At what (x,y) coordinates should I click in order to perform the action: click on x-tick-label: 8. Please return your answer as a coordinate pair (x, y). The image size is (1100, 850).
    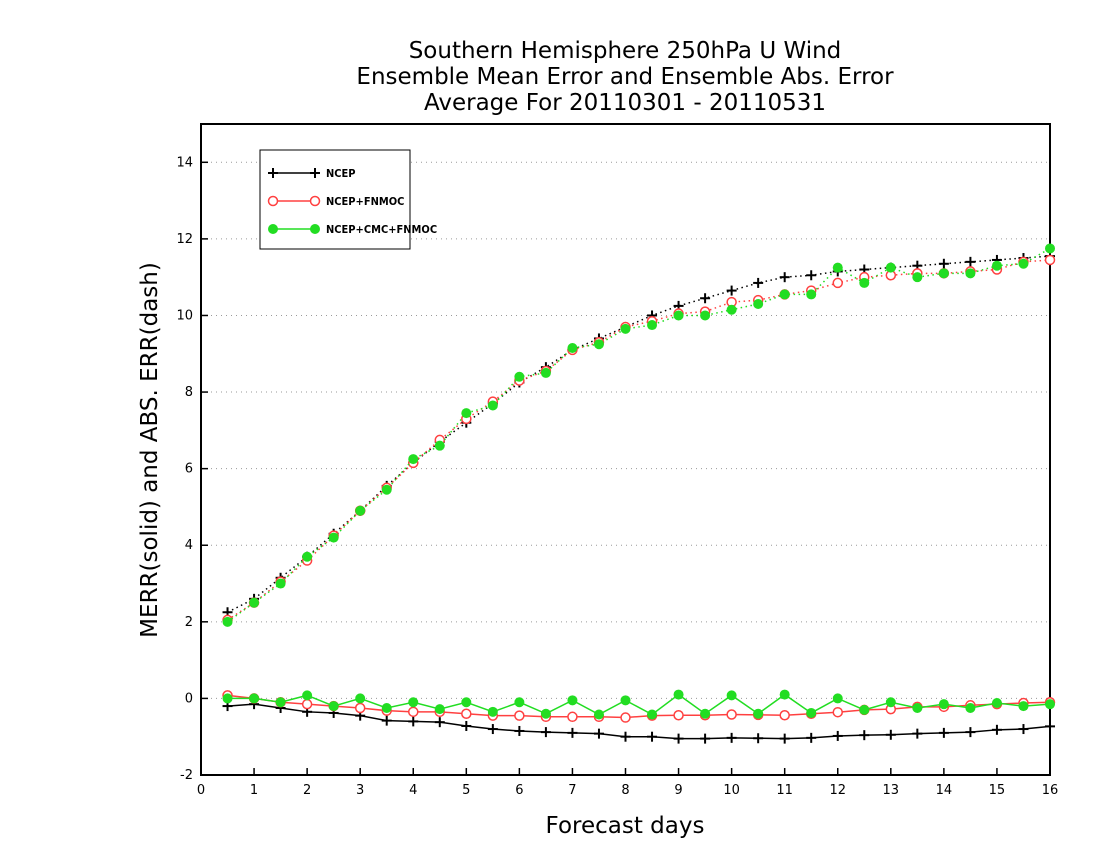
    Looking at the image, I should click on (625, 790).